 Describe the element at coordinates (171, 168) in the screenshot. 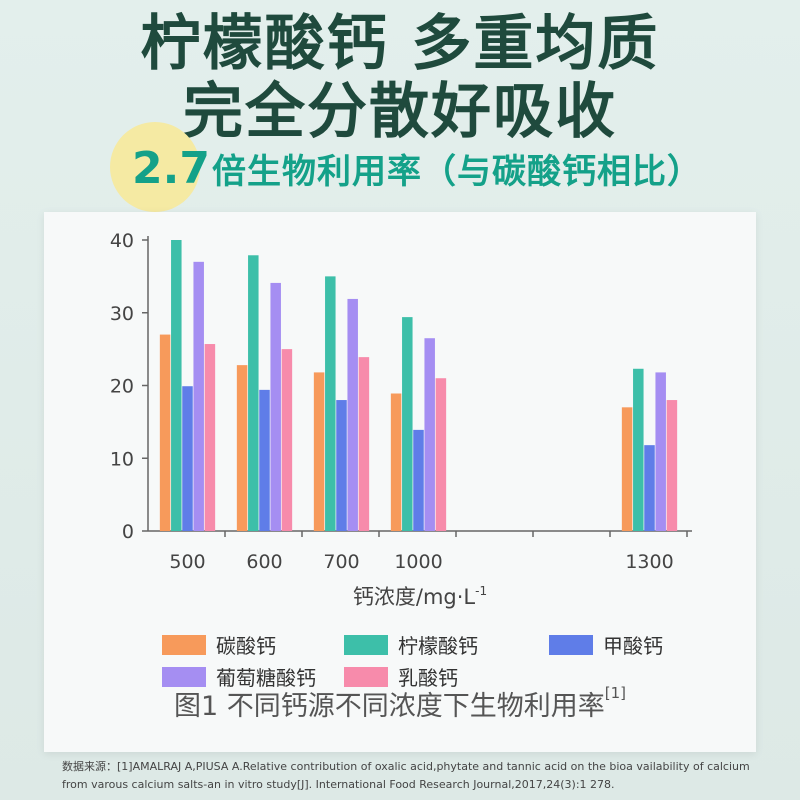

I see `subtitle-number: 2.7` at that location.